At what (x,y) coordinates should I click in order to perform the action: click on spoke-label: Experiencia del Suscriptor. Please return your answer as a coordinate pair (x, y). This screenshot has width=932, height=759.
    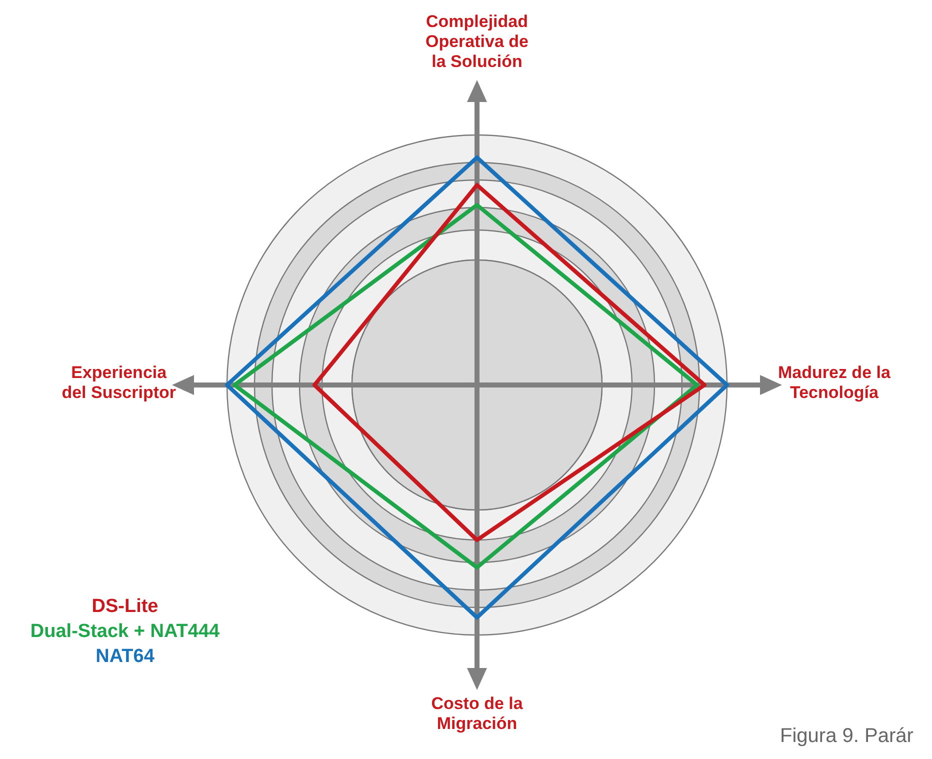
    Looking at the image, I should click on (119, 382).